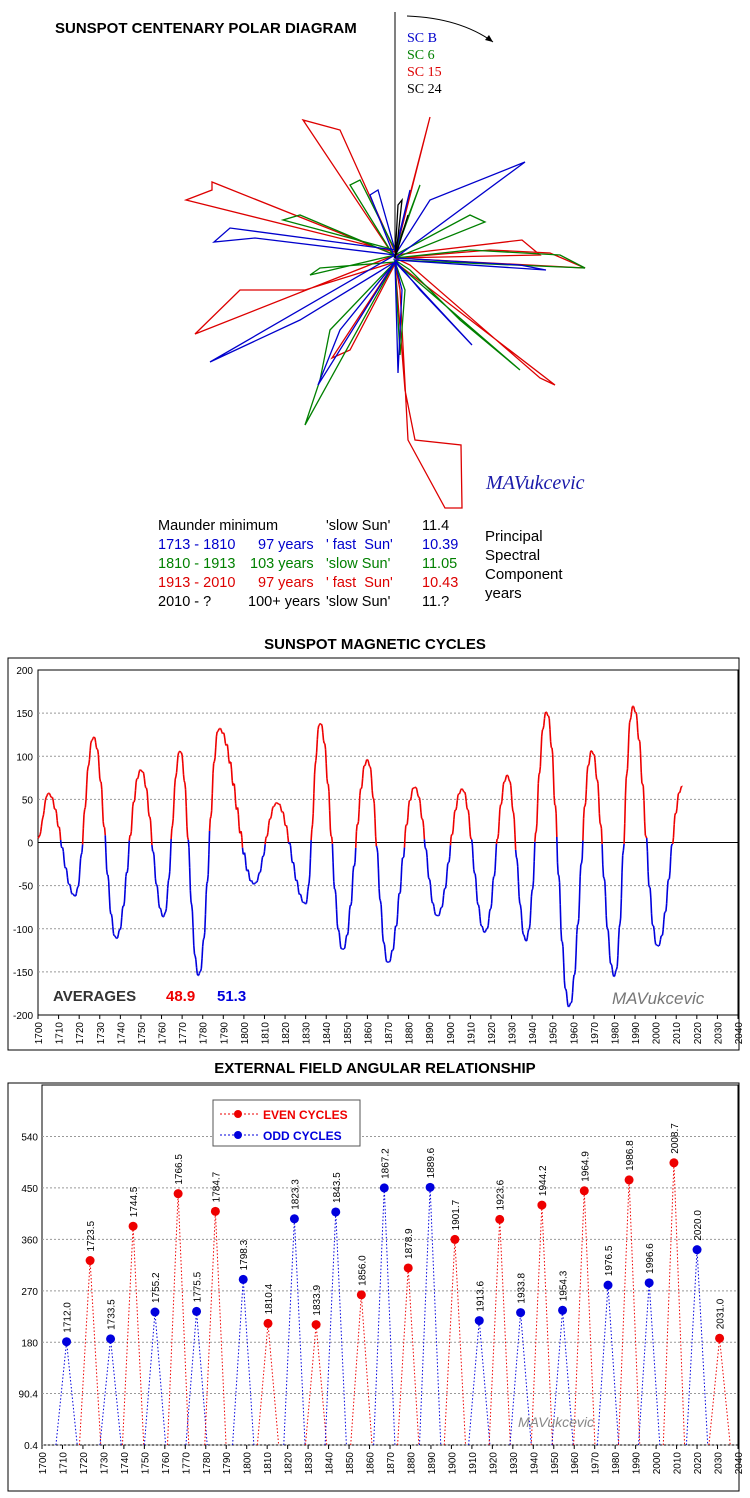 This screenshot has width=750, height=1498. What do you see at coordinates (24, 757) in the screenshot?
I see `y-tick-label: 100` at bounding box center [24, 757].